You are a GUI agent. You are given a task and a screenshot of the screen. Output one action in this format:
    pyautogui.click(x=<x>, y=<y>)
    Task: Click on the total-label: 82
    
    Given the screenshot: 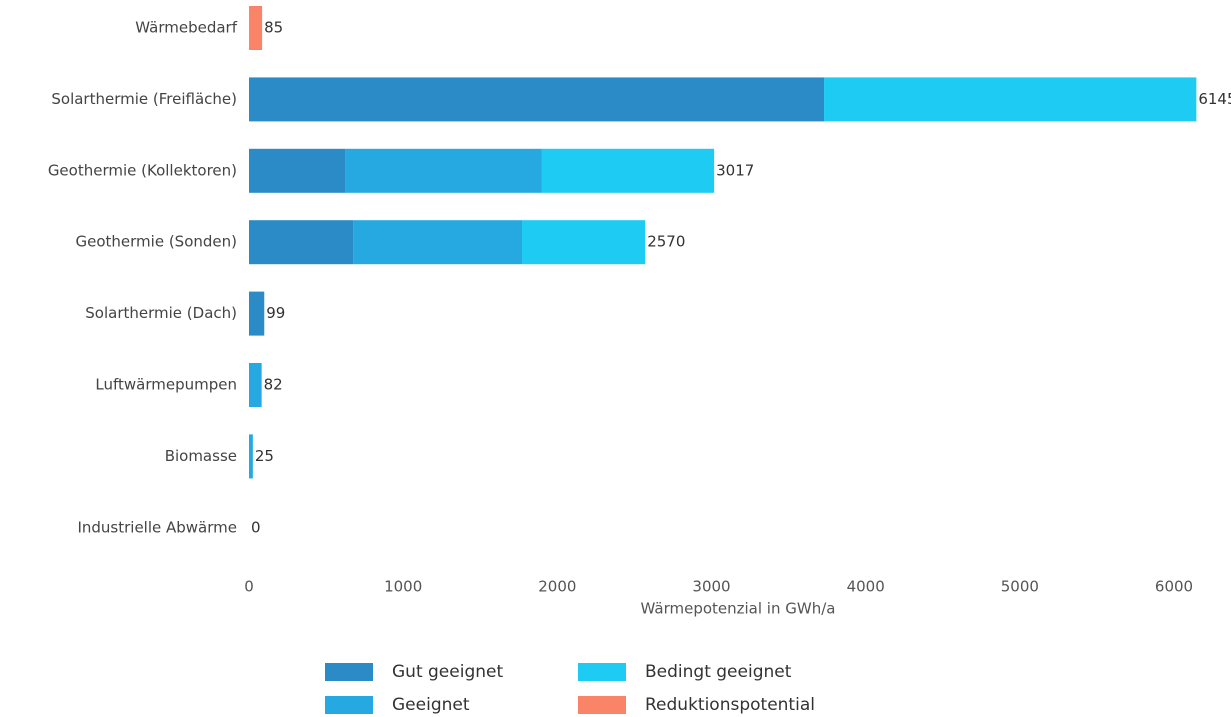 What is the action you would take?
    pyautogui.click(x=273, y=385)
    